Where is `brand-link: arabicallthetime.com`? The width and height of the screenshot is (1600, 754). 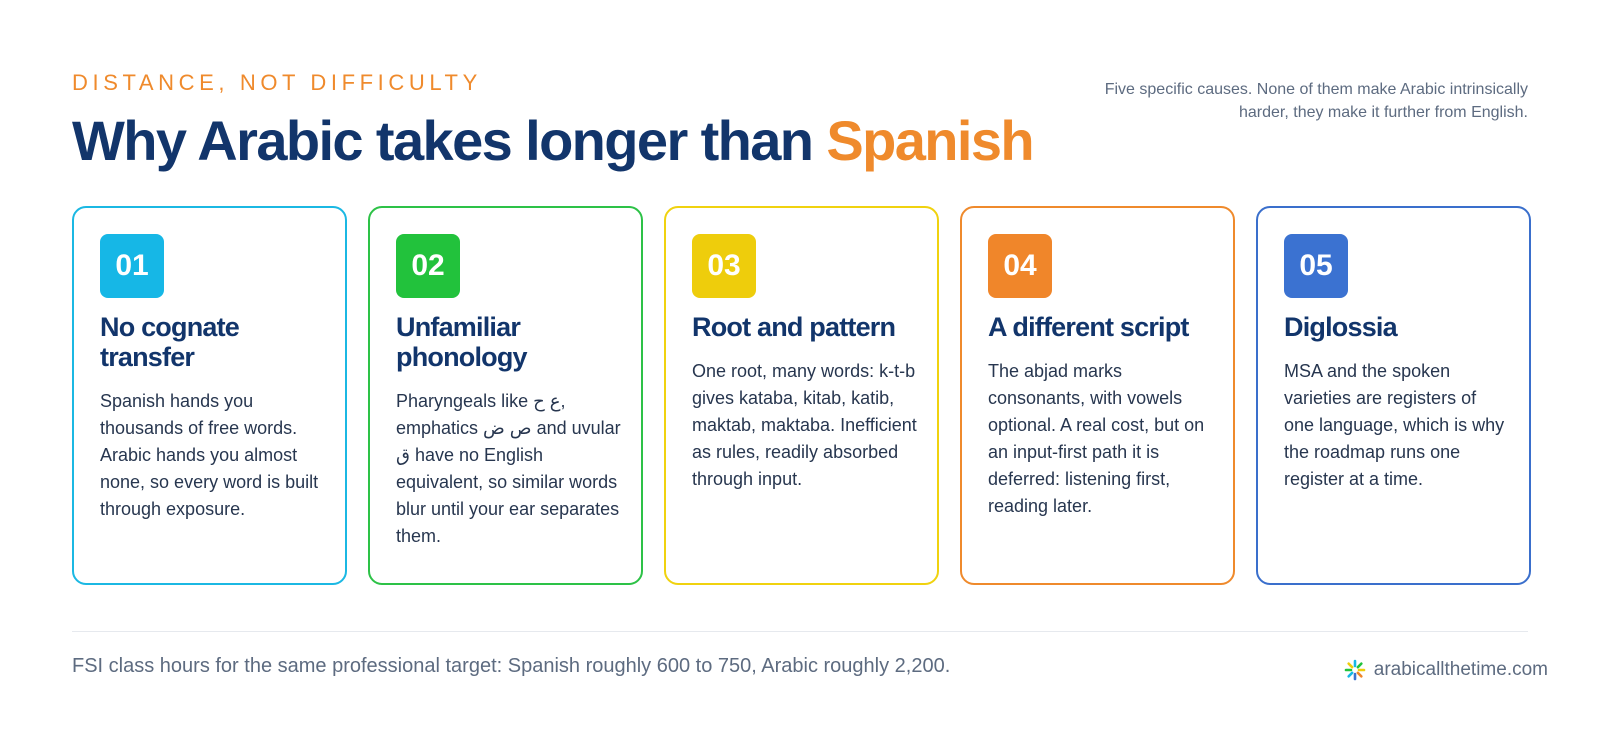 brand-link: arabicallthetime.com is located at coordinates (1446, 670).